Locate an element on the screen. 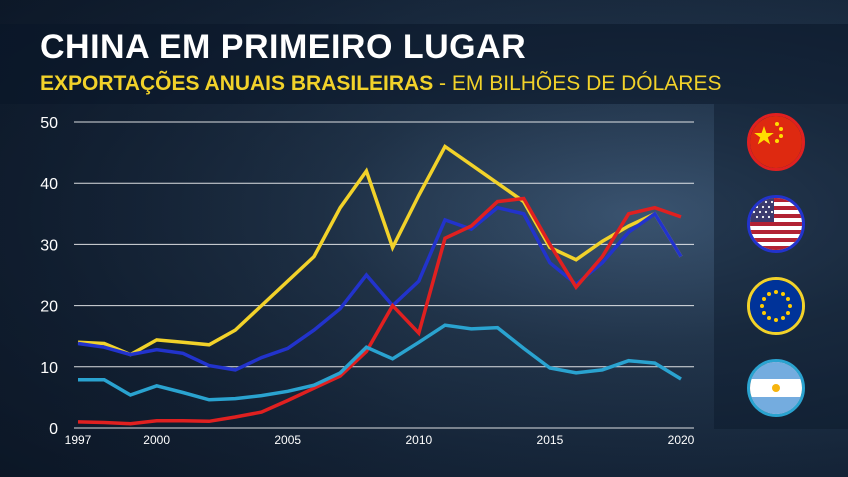 Image resolution: width=848 pixels, height=477 pixels. eu-flag-icon is located at coordinates (776, 306).